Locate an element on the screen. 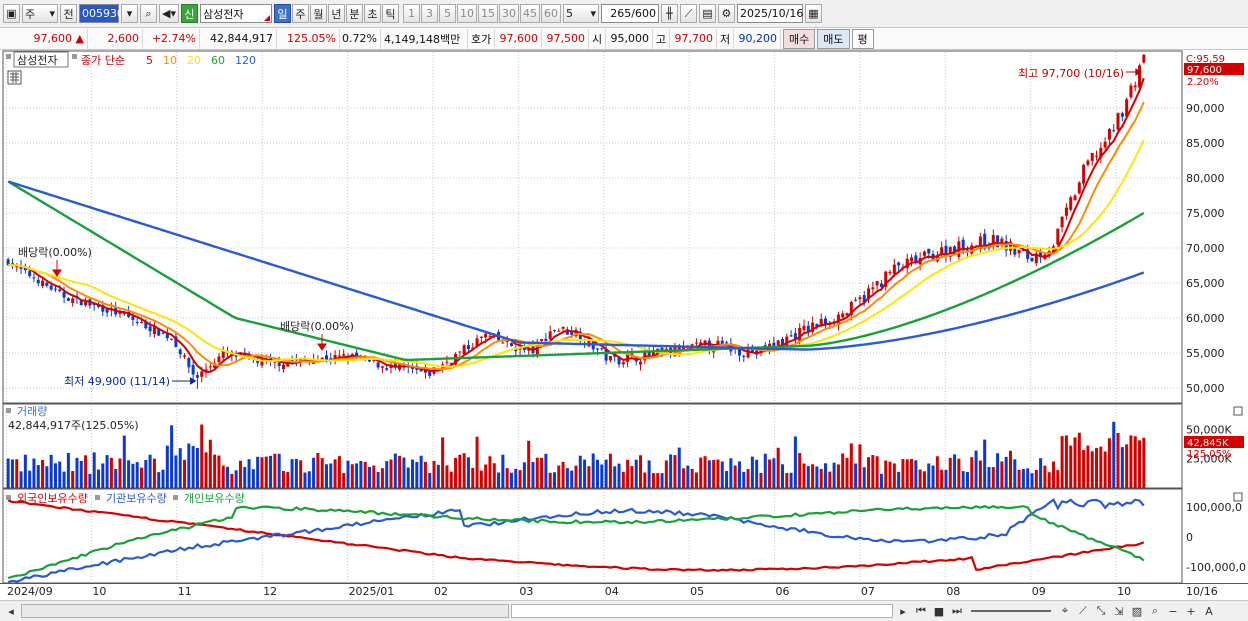 The height and width of the screenshot is (621, 1248). interval-45: 45 is located at coordinates (529, 13).